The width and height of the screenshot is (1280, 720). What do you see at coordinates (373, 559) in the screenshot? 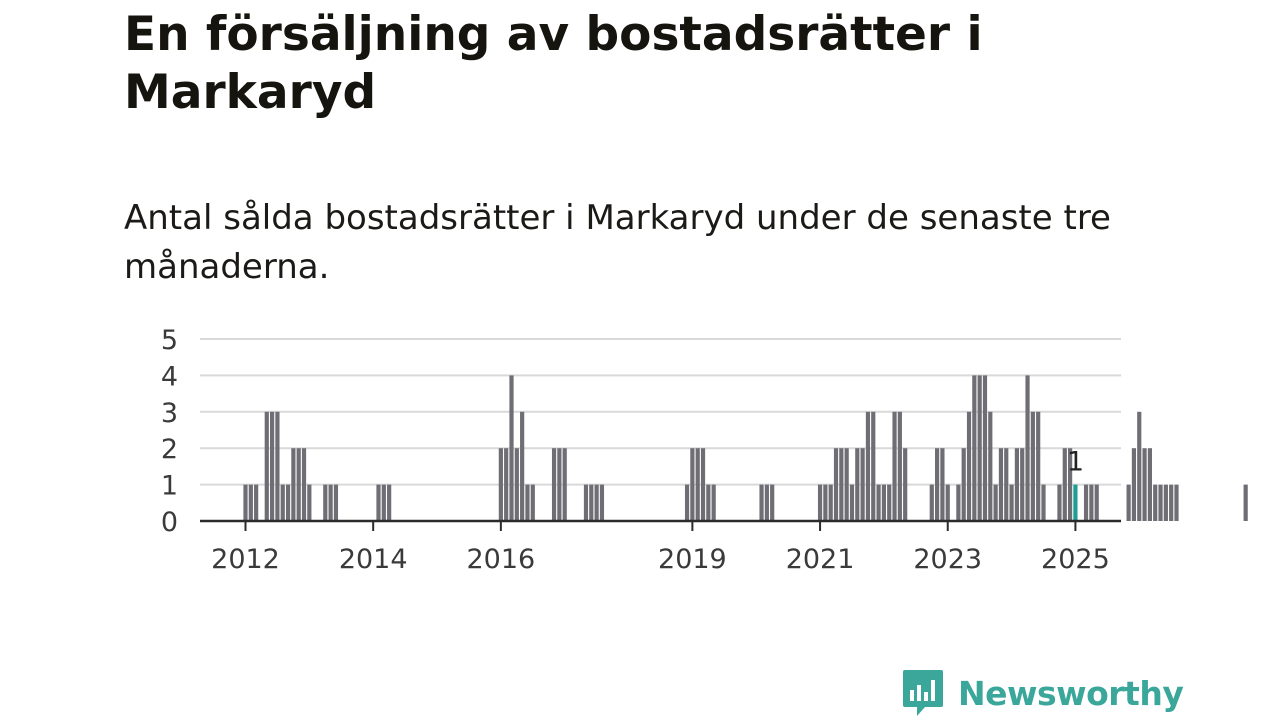
I see `x-tick-label: 2014` at bounding box center [373, 559].